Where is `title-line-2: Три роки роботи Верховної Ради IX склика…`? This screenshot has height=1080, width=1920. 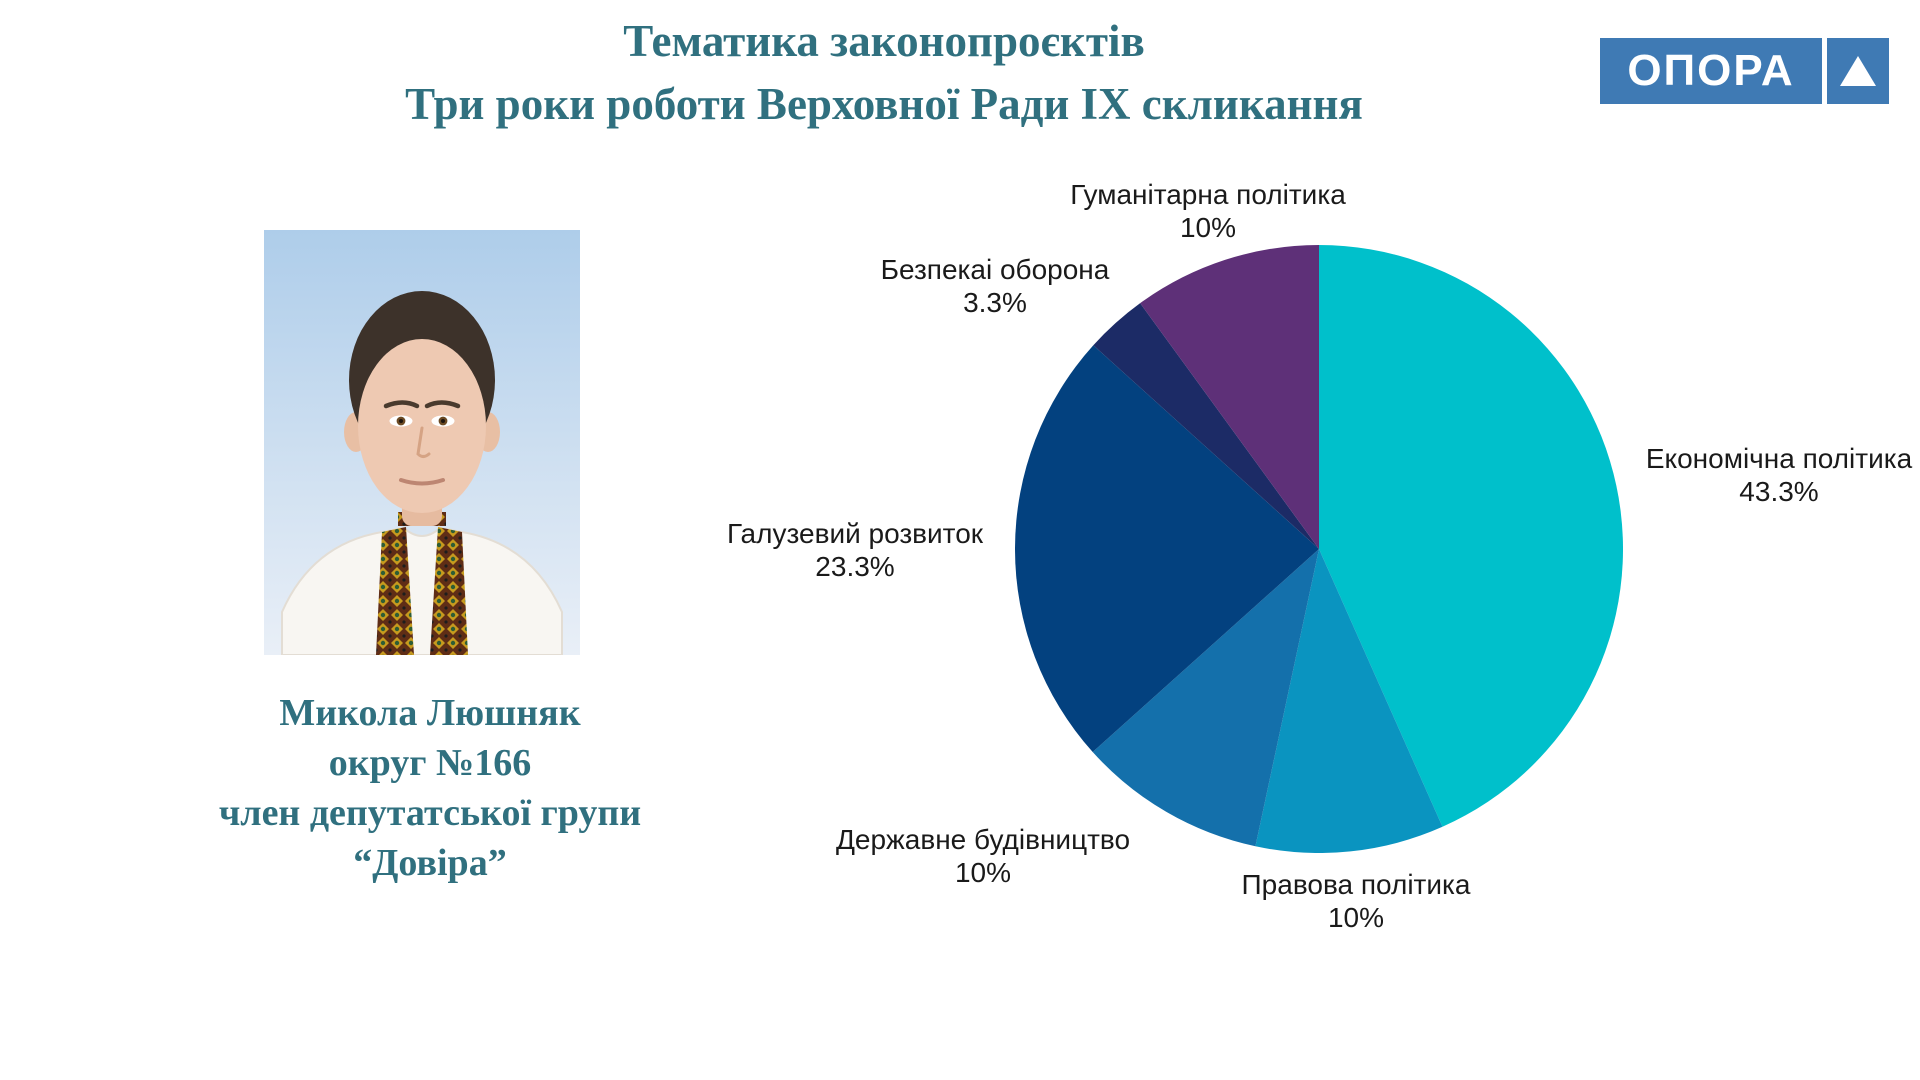 title-line-2: Три роки роботи Верховної Ради IX склика… is located at coordinates (884, 104).